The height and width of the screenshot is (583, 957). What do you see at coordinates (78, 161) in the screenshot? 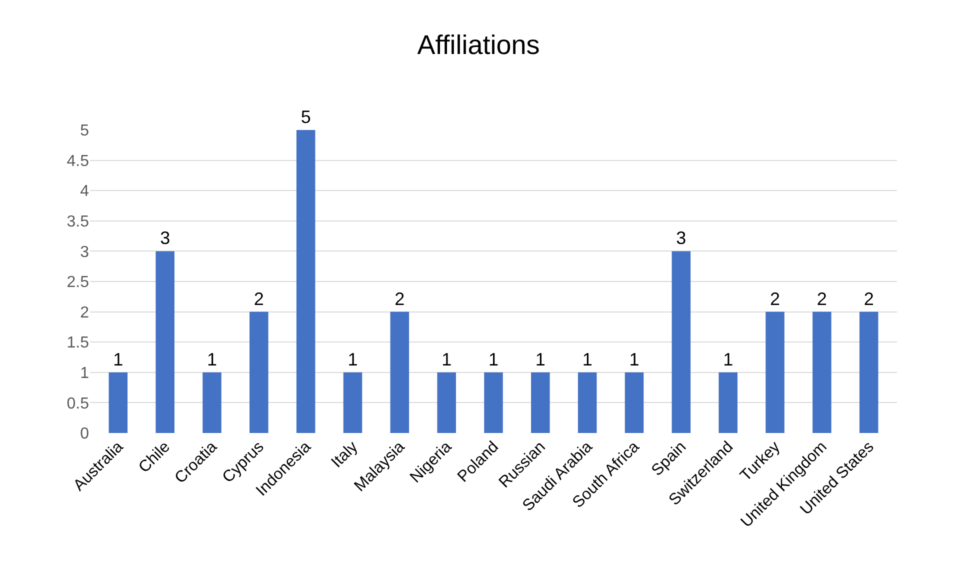
I see `y-tick-label: 4.5` at bounding box center [78, 161].